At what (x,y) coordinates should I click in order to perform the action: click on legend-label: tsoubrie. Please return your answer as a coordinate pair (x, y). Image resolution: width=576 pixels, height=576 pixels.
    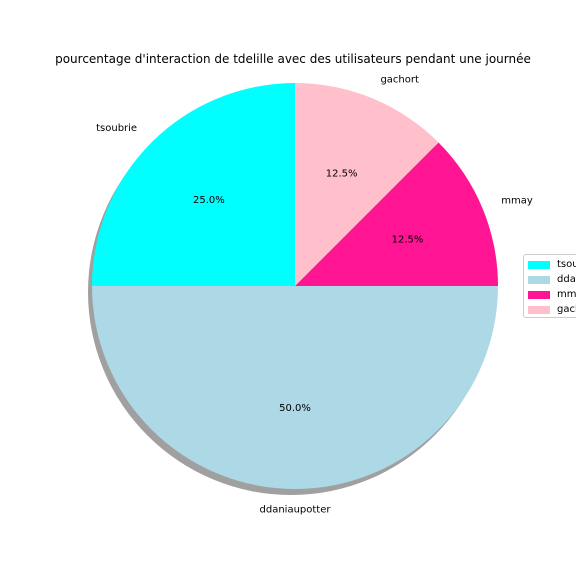
    Looking at the image, I should click on (566, 264).